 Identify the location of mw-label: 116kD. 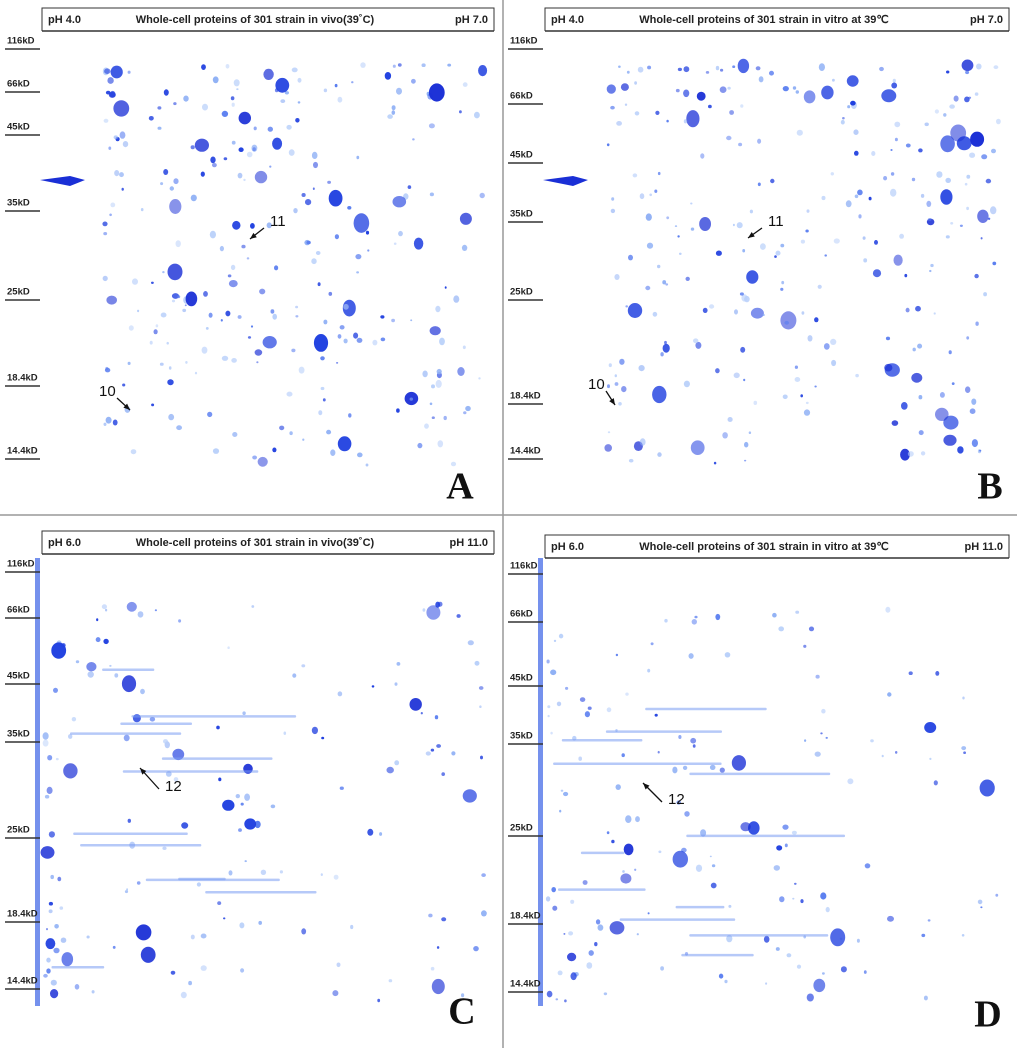
(21, 564).